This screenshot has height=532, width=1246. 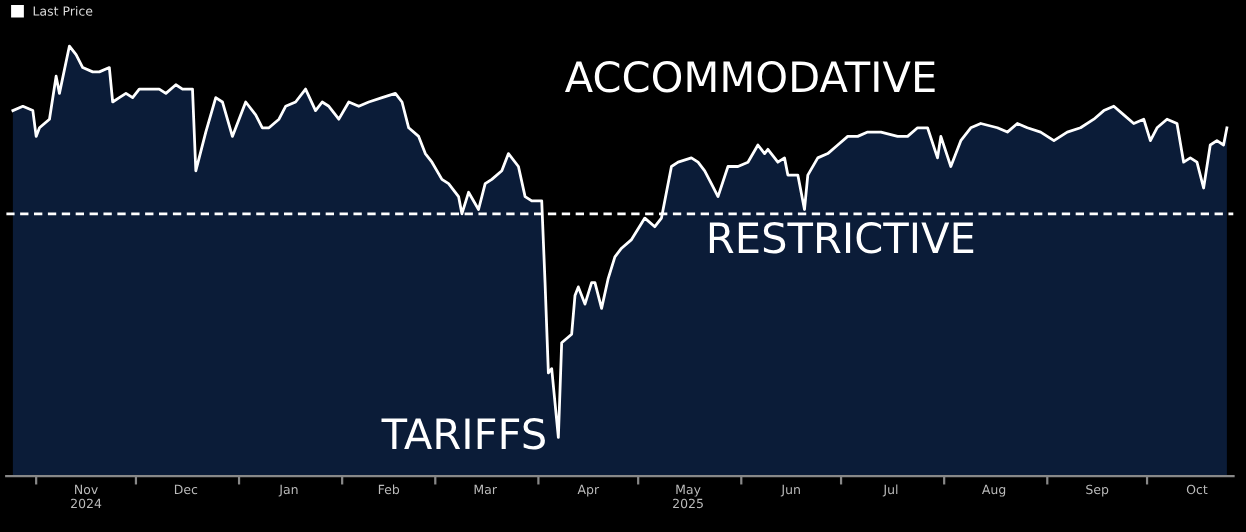 I want to click on annotation: ACCOMMODATIVE, so click(x=749, y=76).